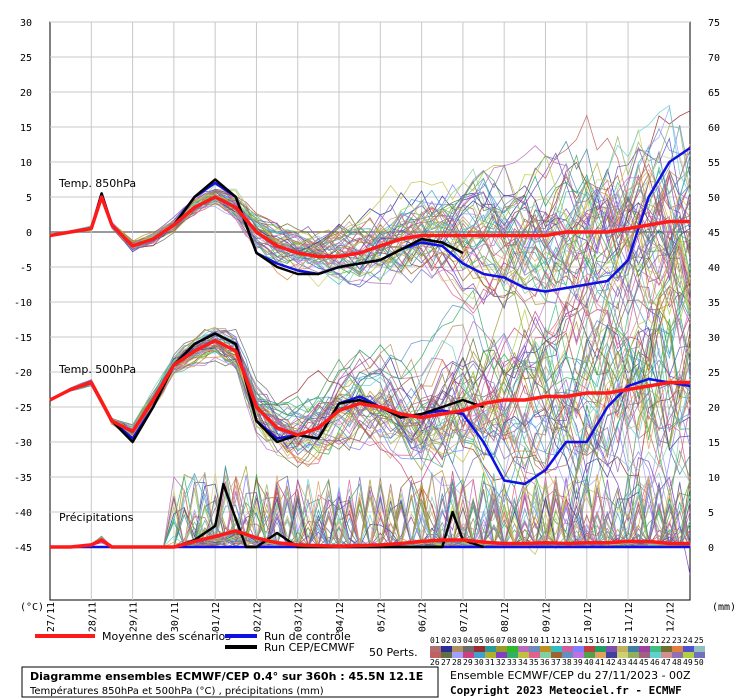 The height and width of the screenshot is (700, 740). What do you see at coordinates (714, 198) in the screenshot?
I see `y-tick-right: 50` at bounding box center [714, 198].